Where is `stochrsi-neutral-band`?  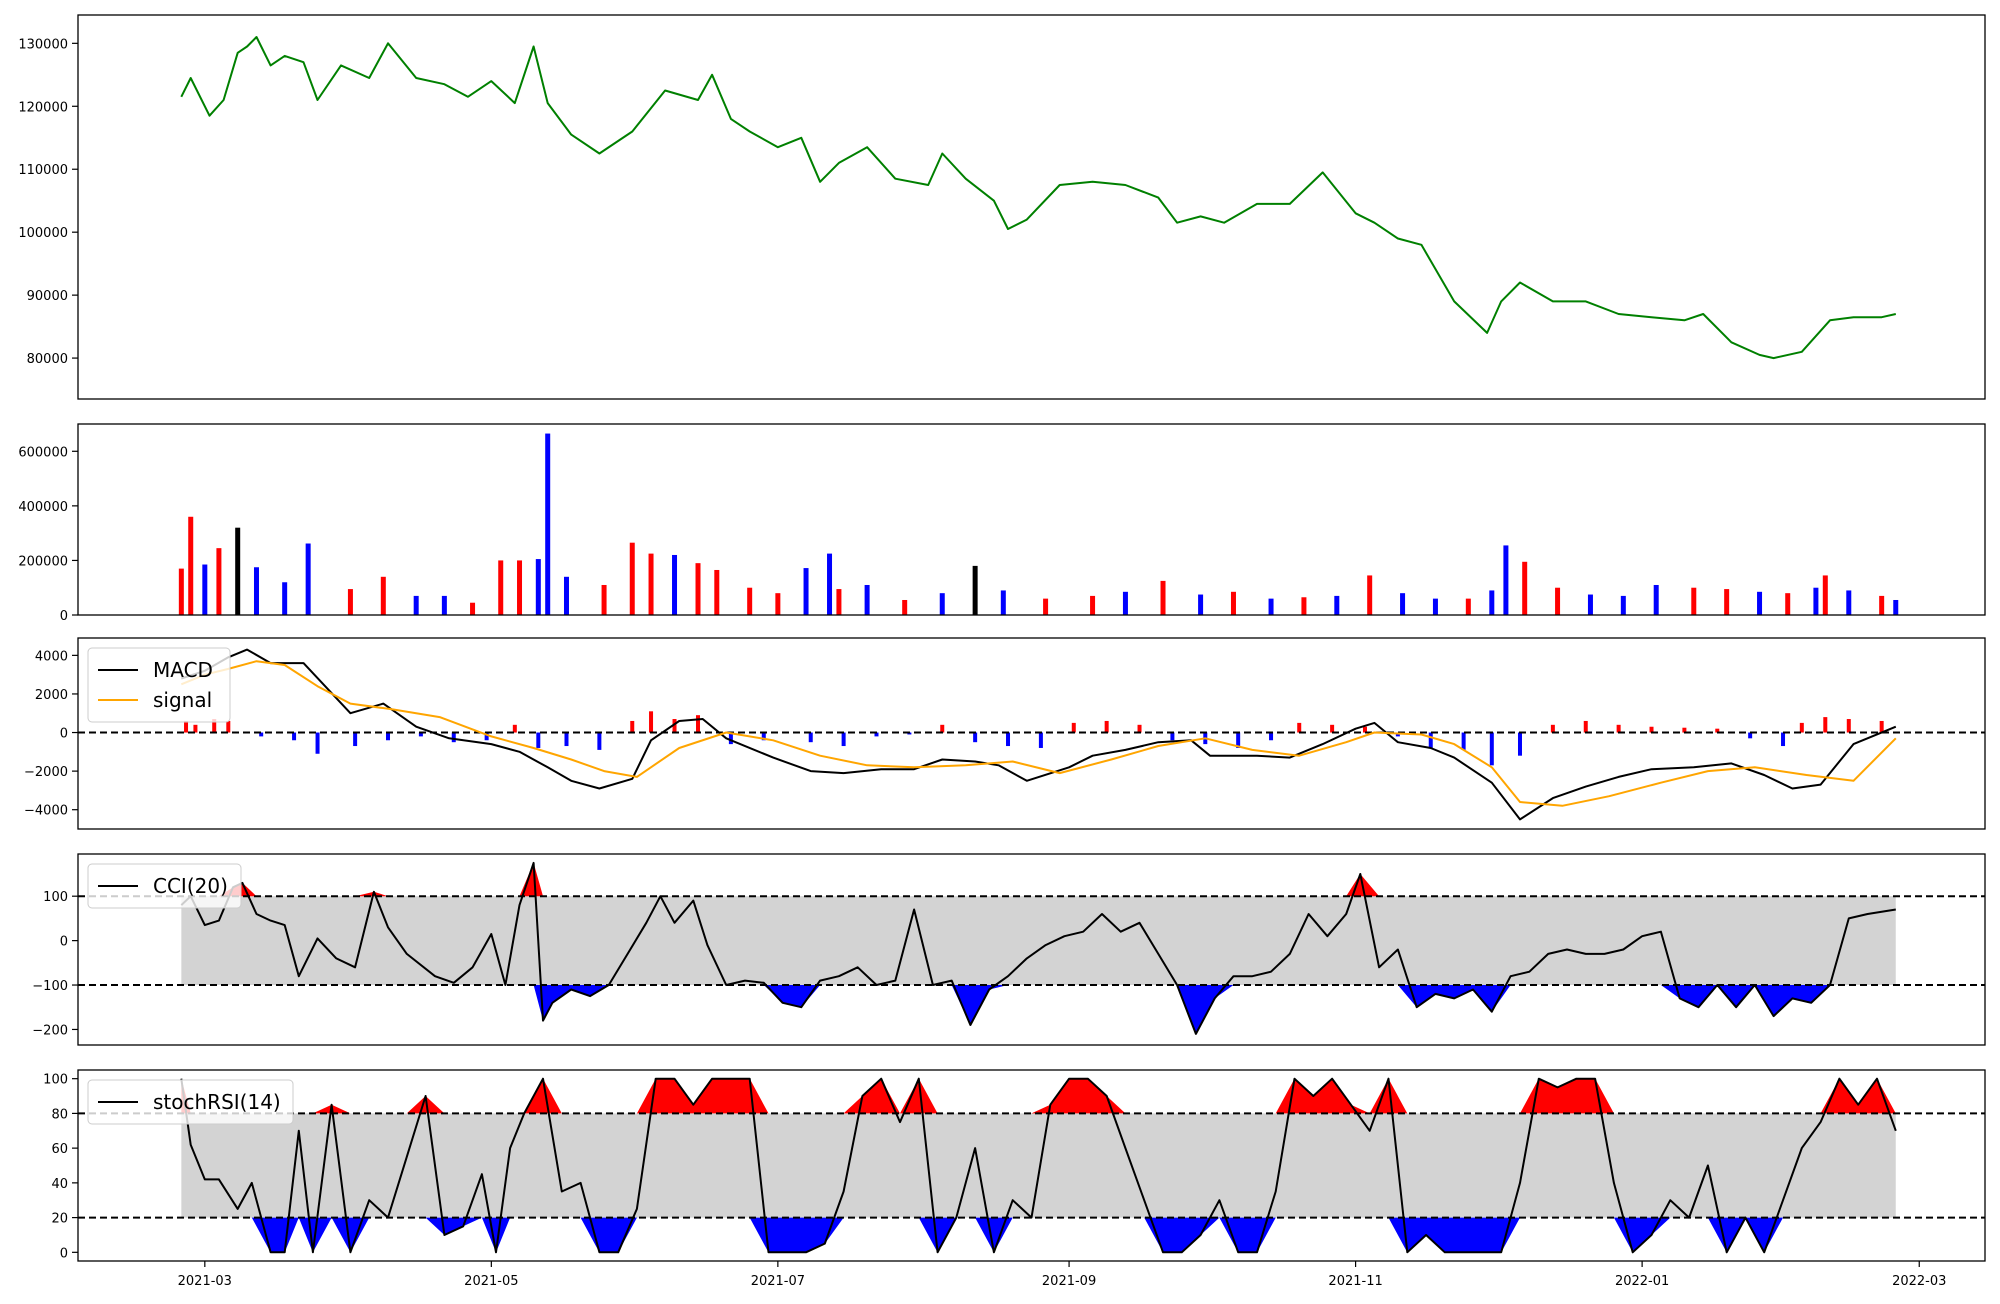 stochrsi-neutral-band is located at coordinates (1038, 1165).